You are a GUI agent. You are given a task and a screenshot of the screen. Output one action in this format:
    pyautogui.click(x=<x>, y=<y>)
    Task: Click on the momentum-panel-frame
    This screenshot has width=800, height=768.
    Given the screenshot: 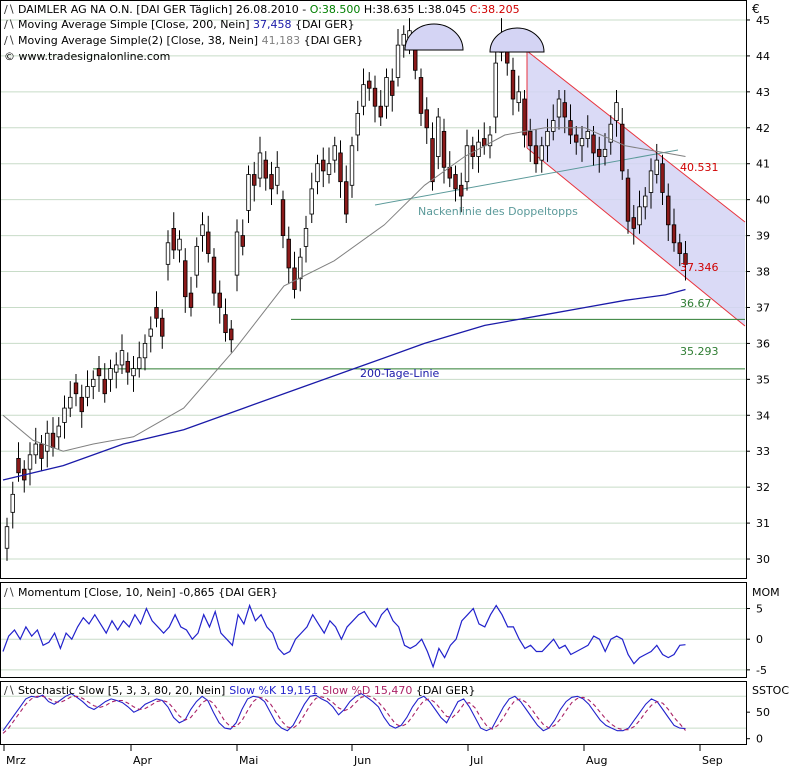 What is the action you would take?
    pyautogui.click(x=373, y=630)
    